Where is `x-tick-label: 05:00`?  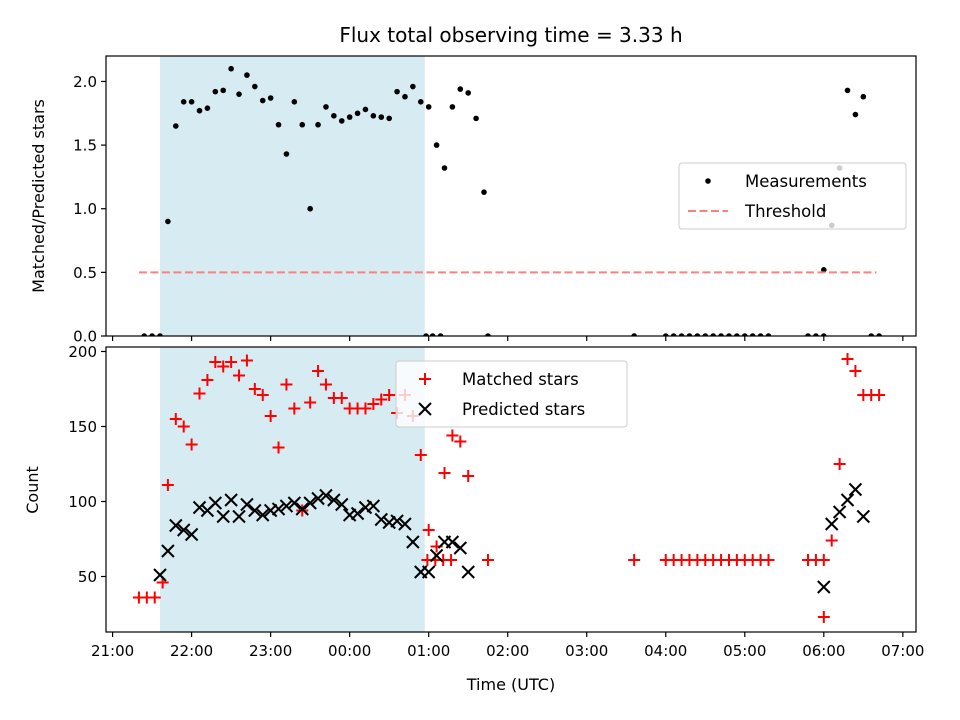 x-tick-label: 05:00 is located at coordinates (744, 651).